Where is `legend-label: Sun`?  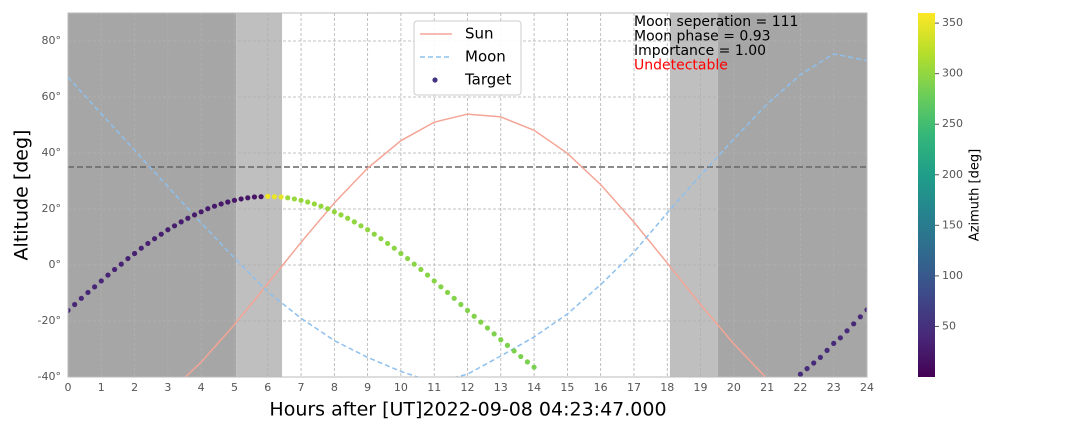 legend-label: Sun is located at coordinates (479, 34).